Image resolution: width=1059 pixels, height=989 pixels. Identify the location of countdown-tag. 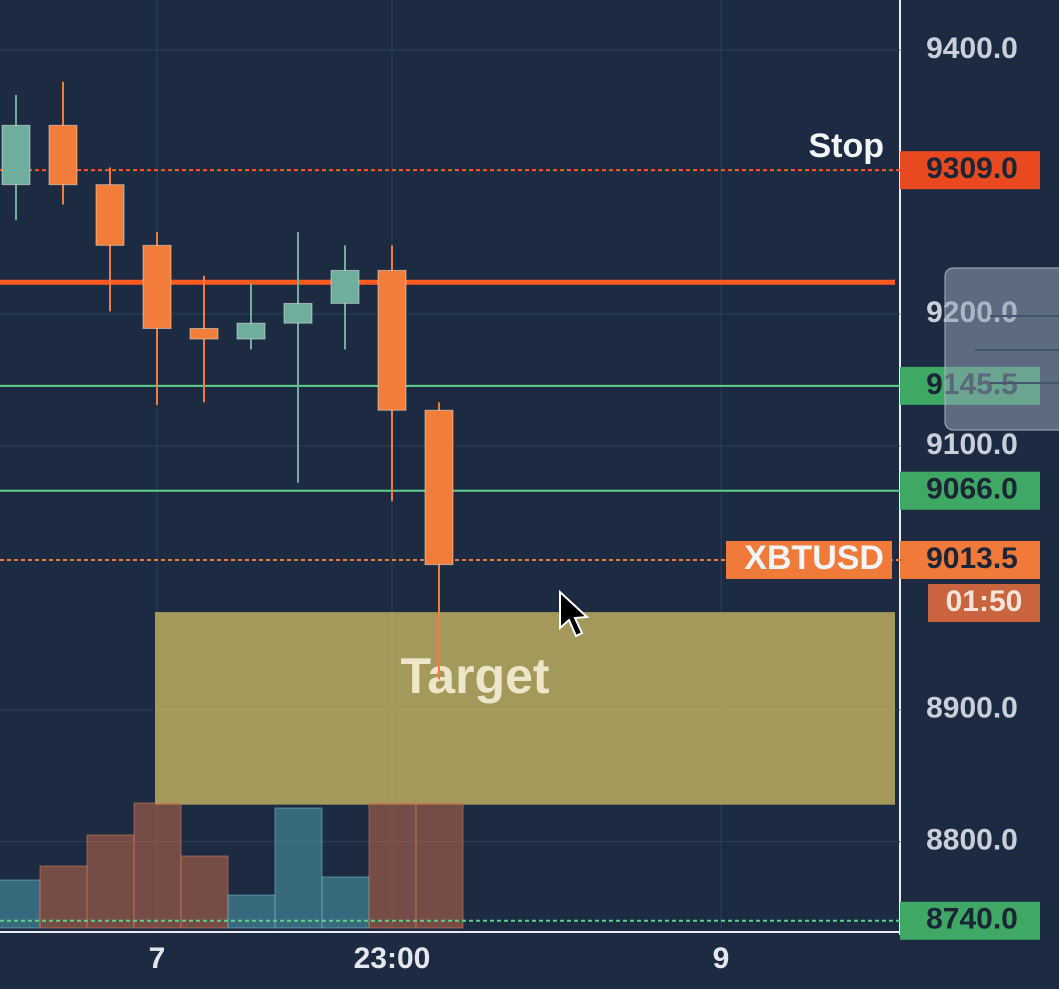
(984, 602).